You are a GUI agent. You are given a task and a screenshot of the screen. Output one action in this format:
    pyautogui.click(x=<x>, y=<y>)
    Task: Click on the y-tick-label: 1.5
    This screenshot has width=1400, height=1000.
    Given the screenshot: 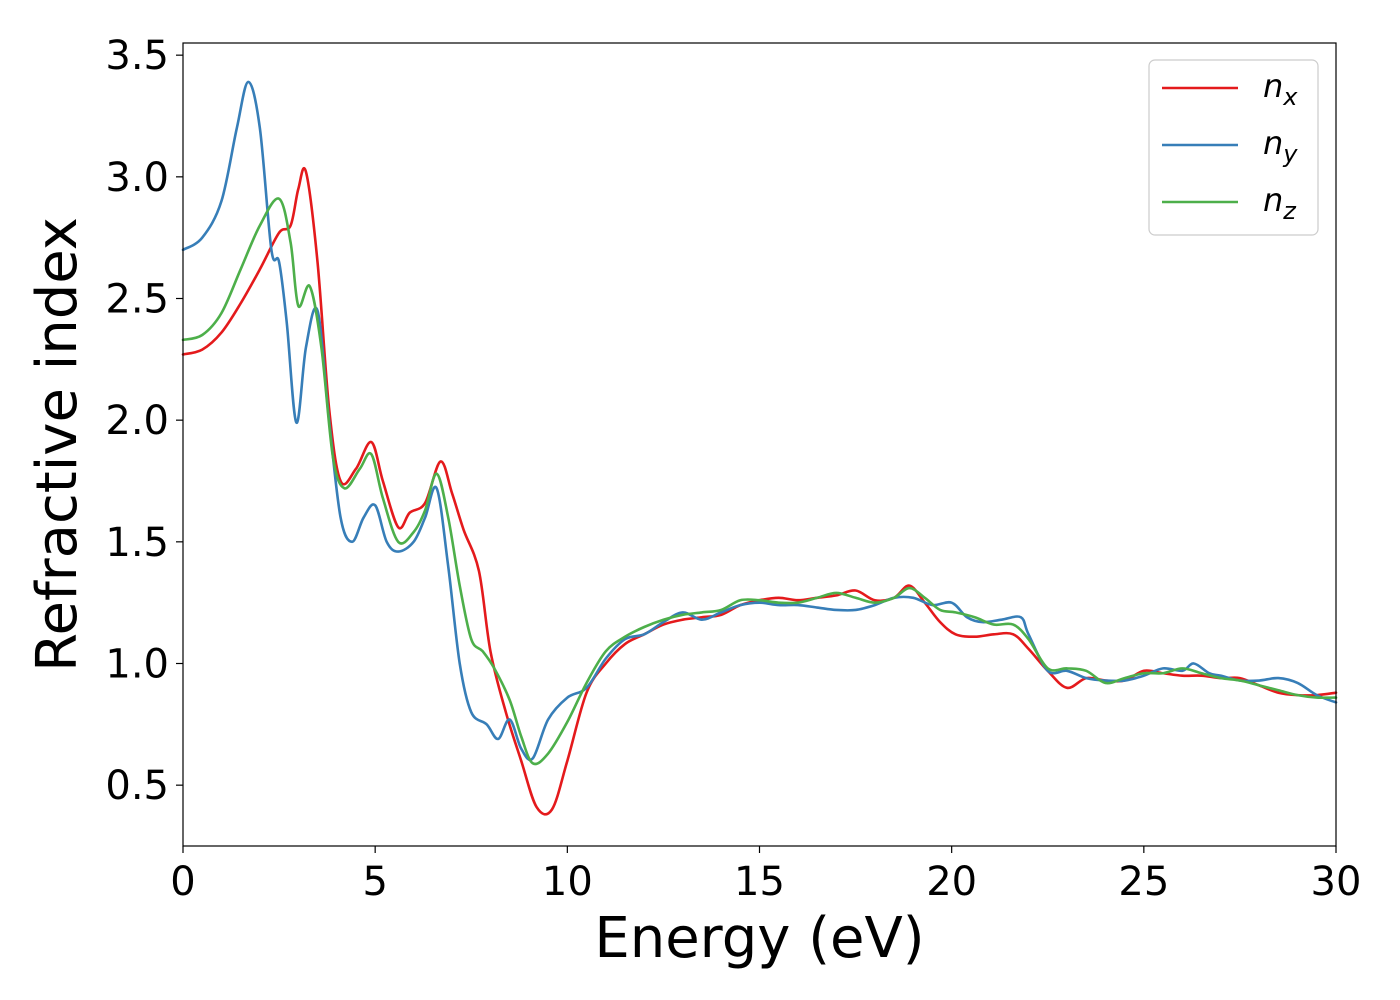 What is the action you would take?
    pyautogui.click(x=137, y=543)
    